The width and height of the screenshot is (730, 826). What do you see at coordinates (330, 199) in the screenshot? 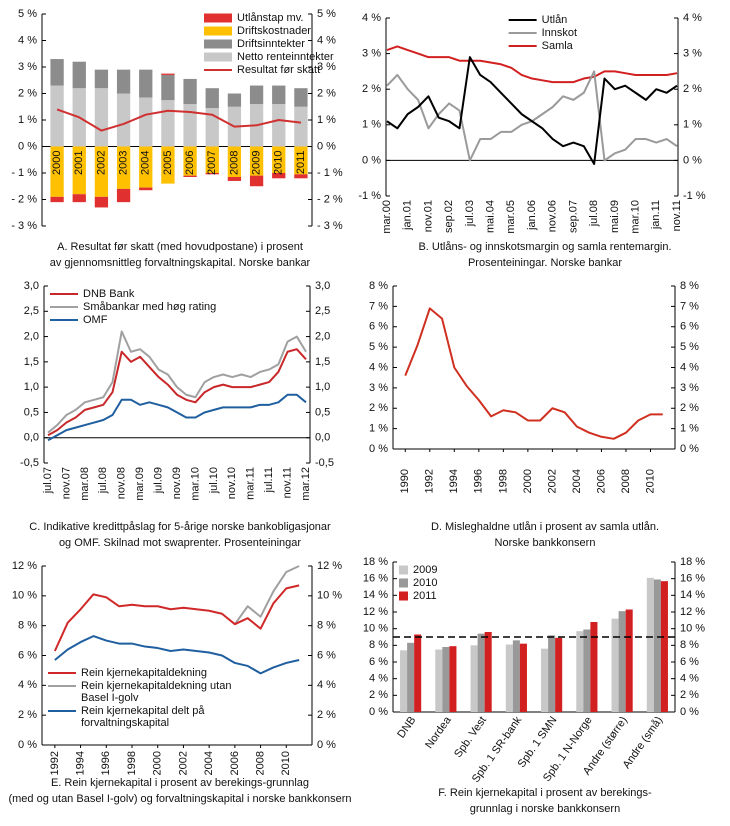
I see `y-tick-label: - 2 %` at bounding box center [330, 199].